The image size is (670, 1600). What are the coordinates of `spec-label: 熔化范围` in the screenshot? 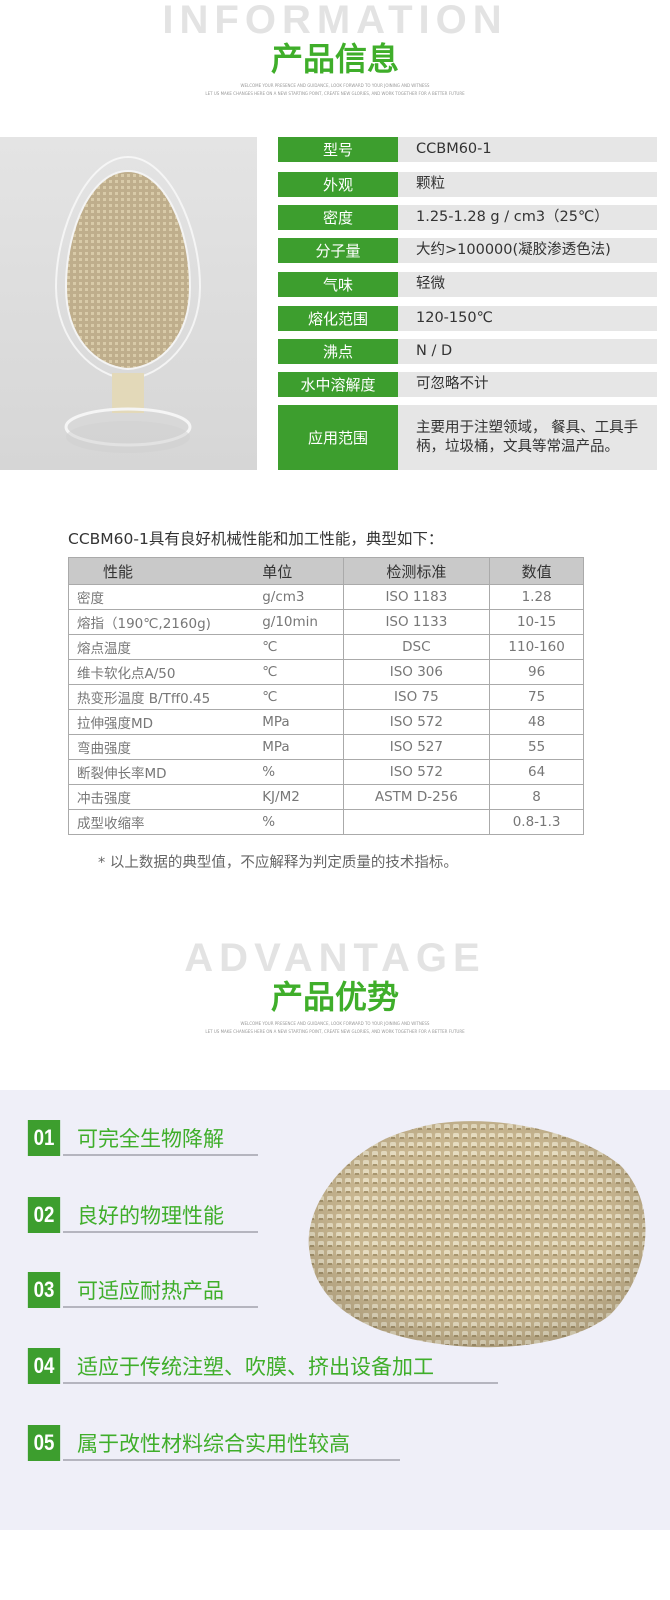 It's located at (338, 318).